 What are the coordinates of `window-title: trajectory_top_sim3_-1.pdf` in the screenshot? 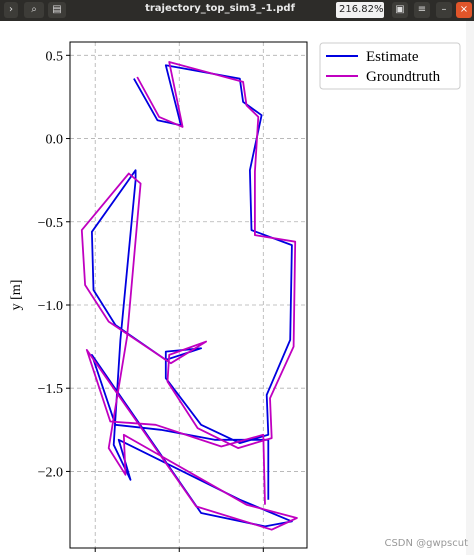 It's located at (220, 8).